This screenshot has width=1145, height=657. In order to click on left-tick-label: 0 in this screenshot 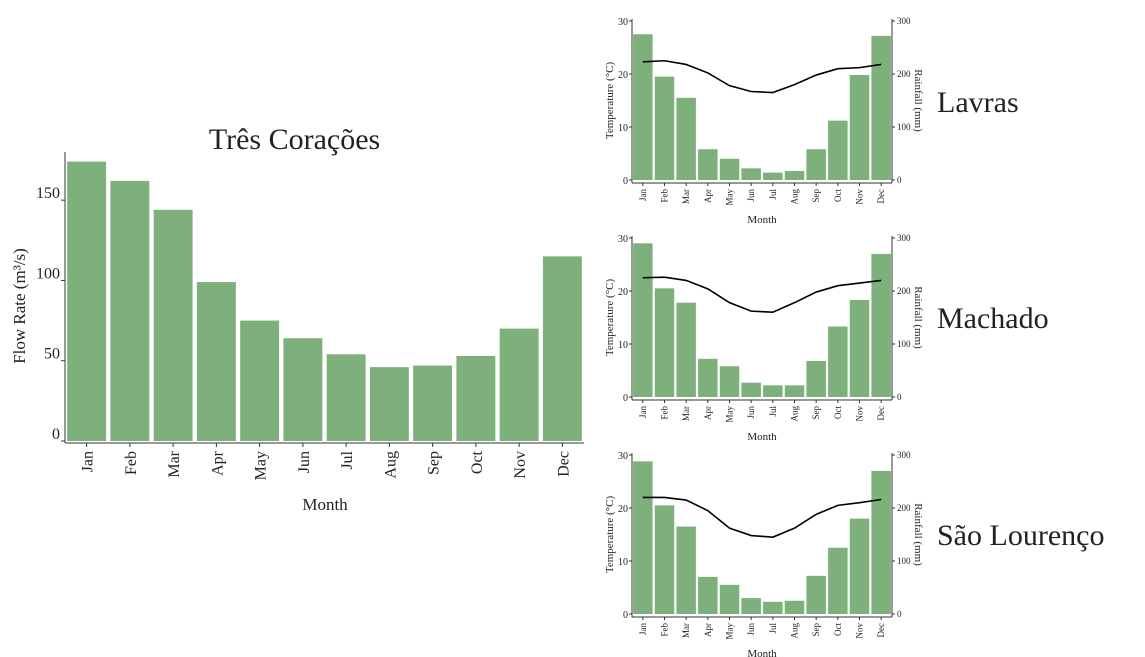, I will do `click(625, 398)`.